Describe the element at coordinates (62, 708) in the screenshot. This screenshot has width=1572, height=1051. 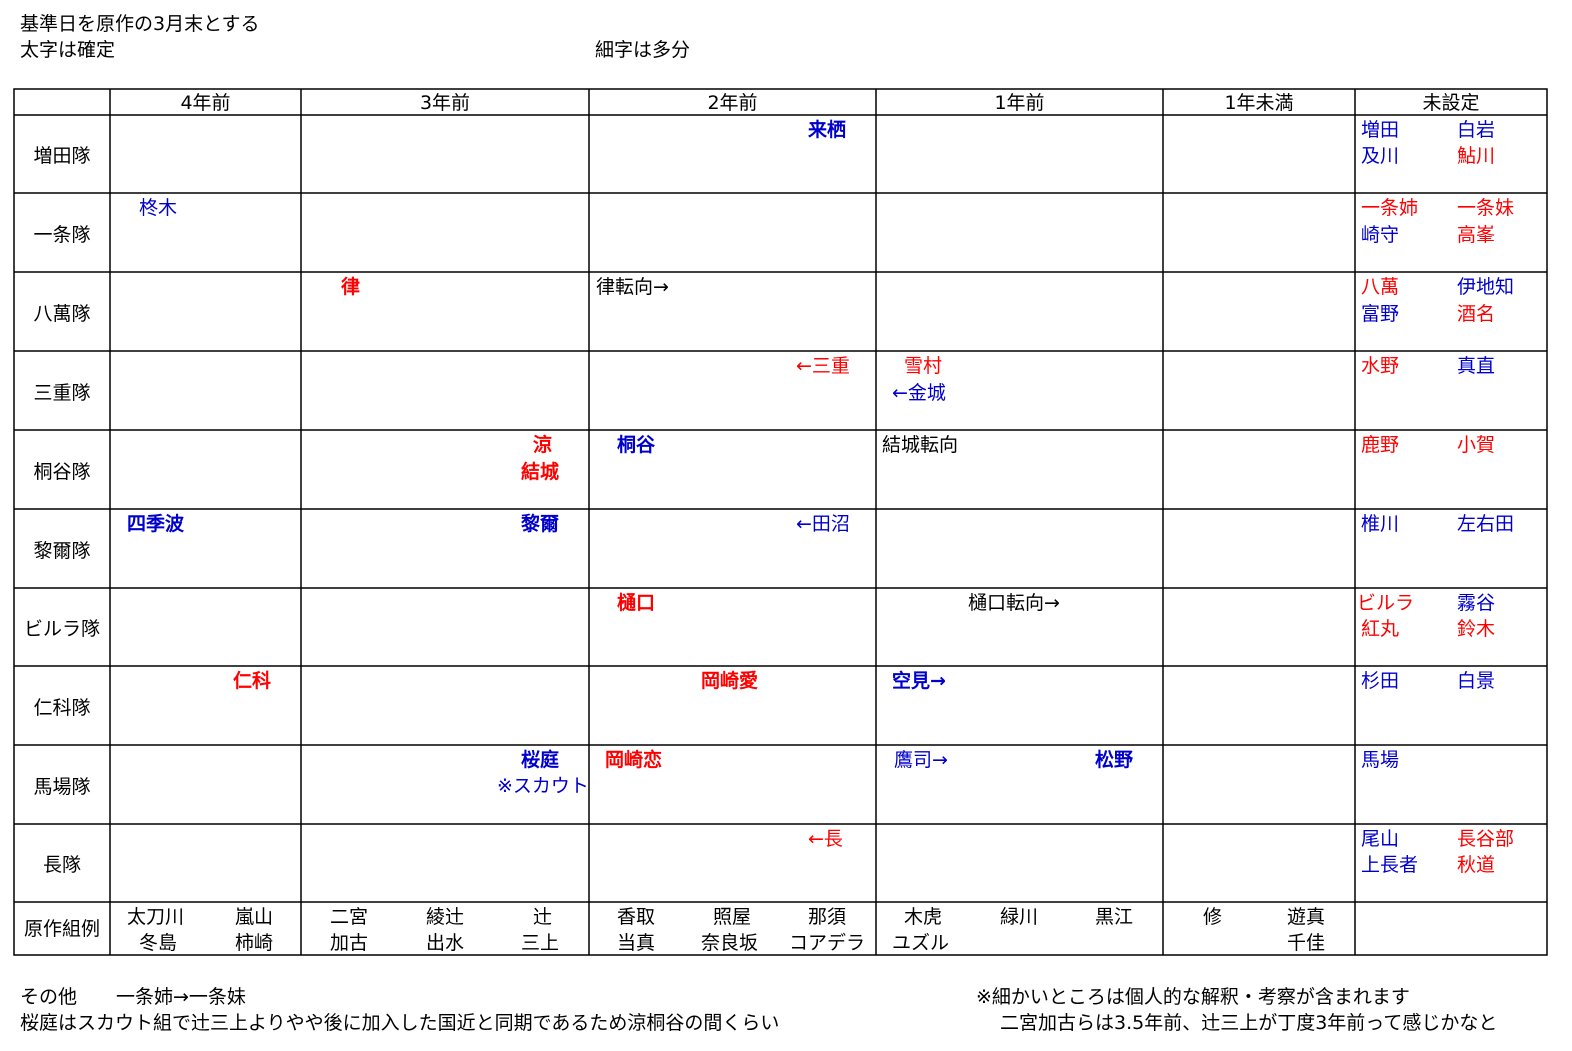
I see `row-label-nishina: 仁科隊` at that location.